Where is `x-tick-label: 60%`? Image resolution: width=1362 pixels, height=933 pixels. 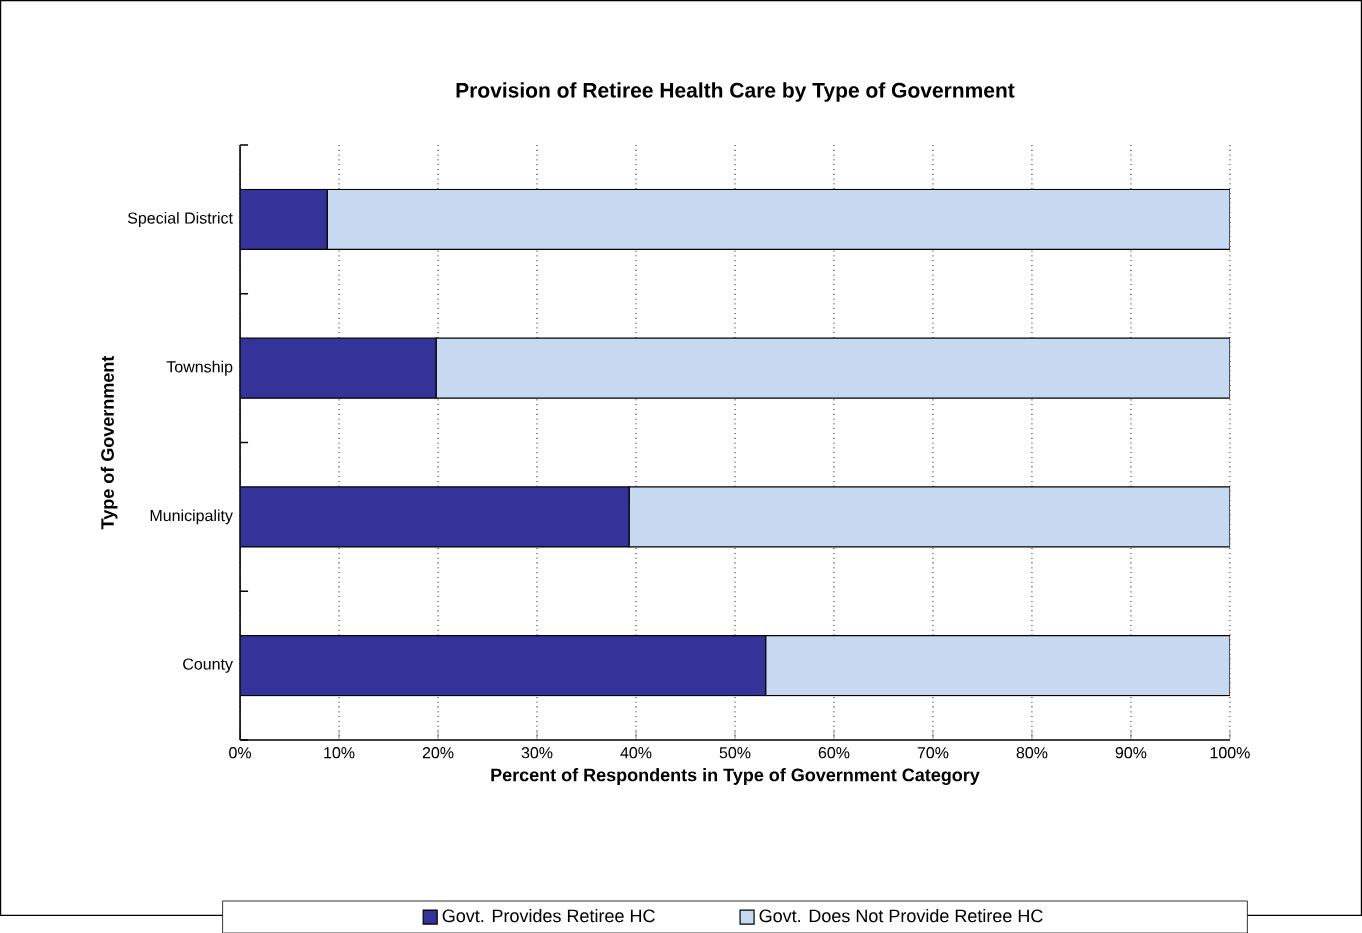
x-tick-label: 60% is located at coordinates (834, 752).